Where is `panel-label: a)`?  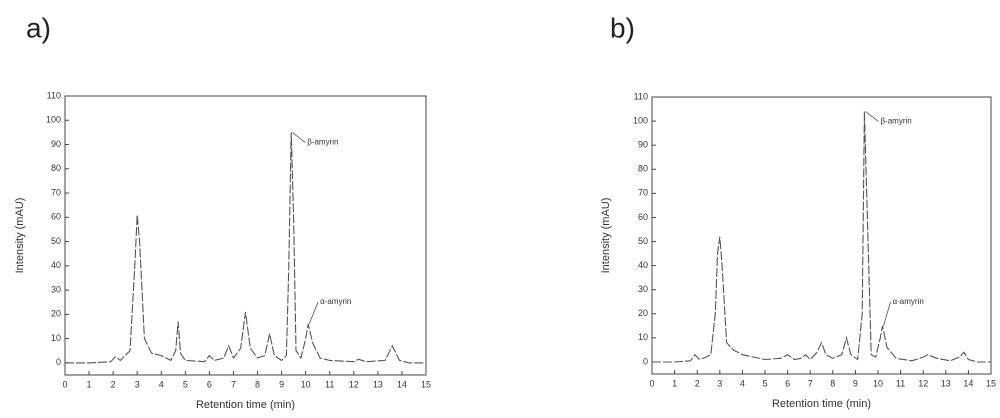
panel-label: a) is located at coordinates (38, 27).